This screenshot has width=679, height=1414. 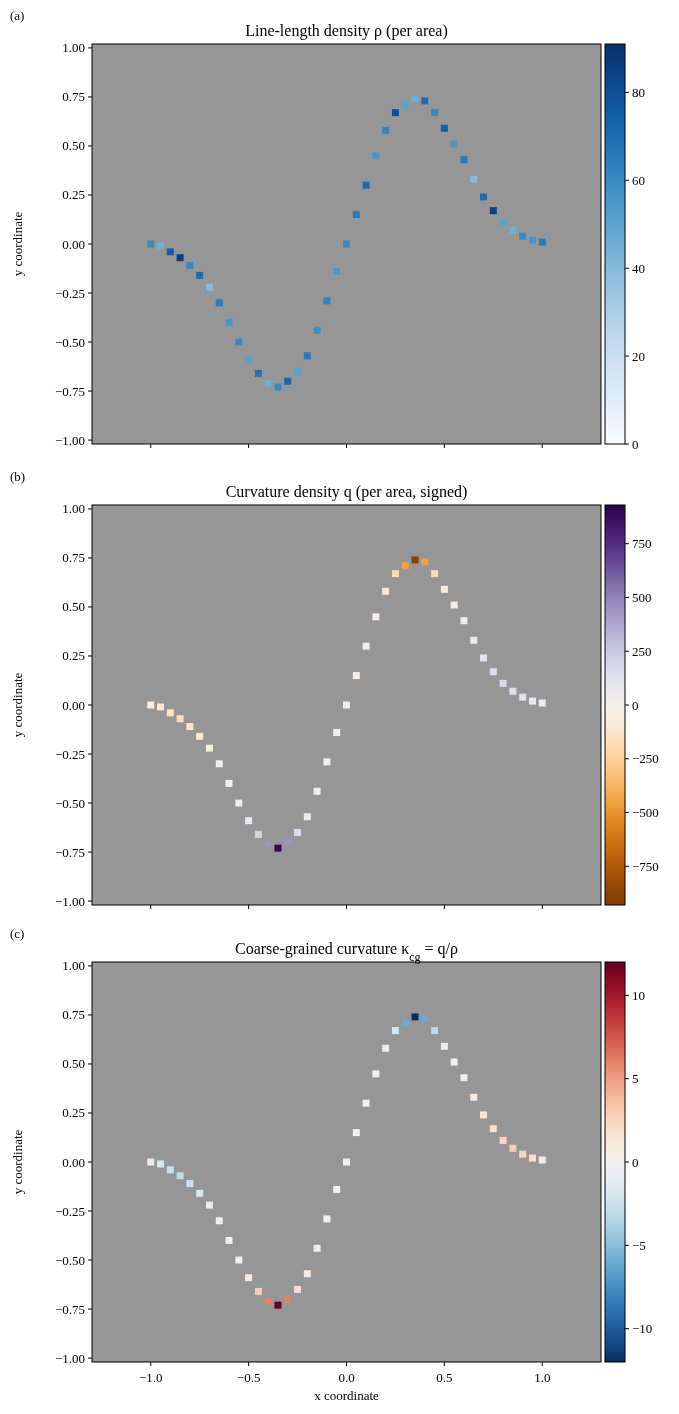 I want to click on x-tick-label: 0.0, so click(x=346, y=1377).